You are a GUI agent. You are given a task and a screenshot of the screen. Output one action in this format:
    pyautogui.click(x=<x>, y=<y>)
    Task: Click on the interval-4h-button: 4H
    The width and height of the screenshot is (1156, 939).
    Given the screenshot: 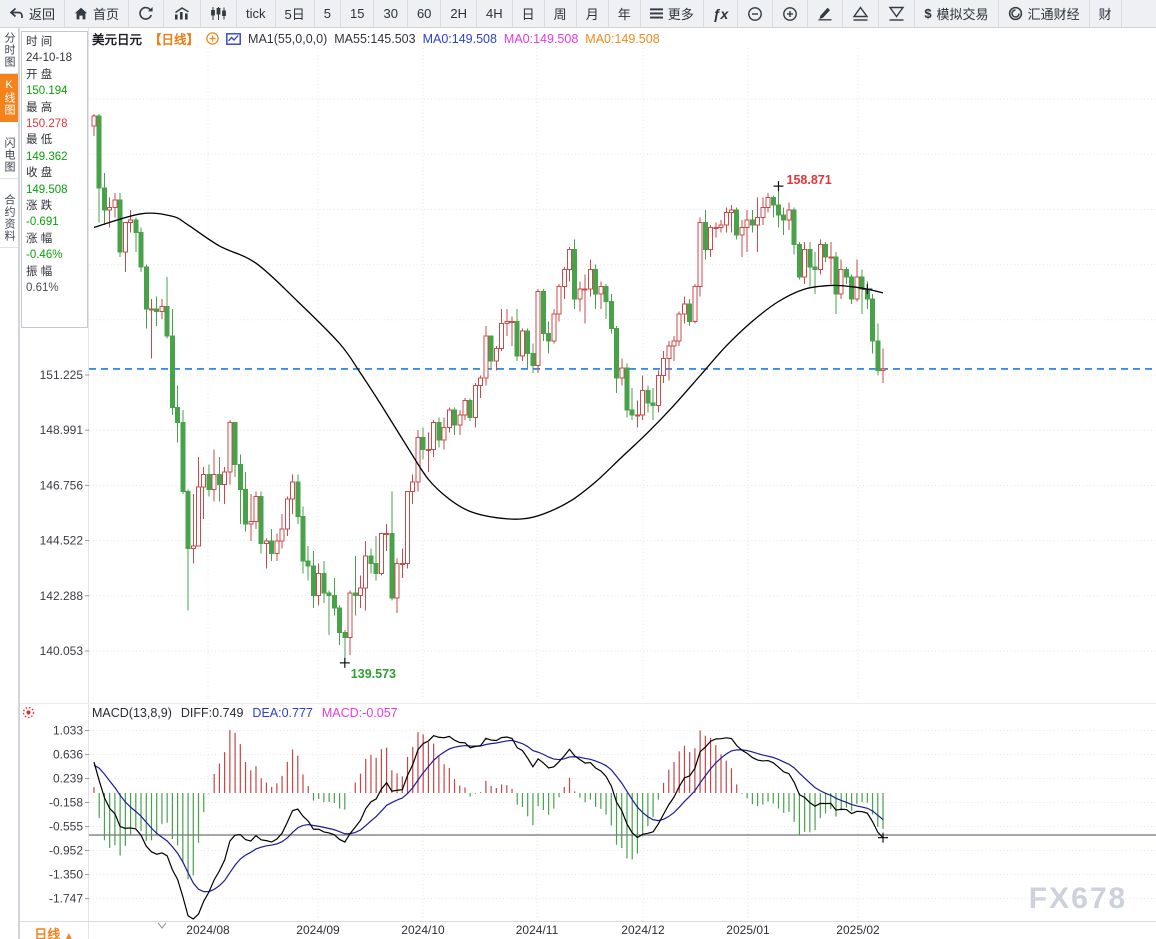 What is the action you would take?
    pyautogui.click(x=495, y=13)
    